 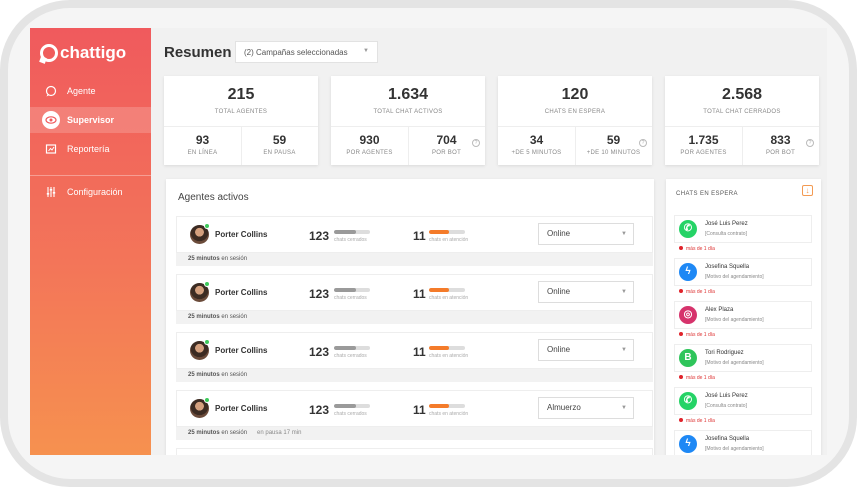 What do you see at coordinates (446, 153) in the screenshot?
I see `stat-sub-label: POR BOT` at bounding box center [446, 153].